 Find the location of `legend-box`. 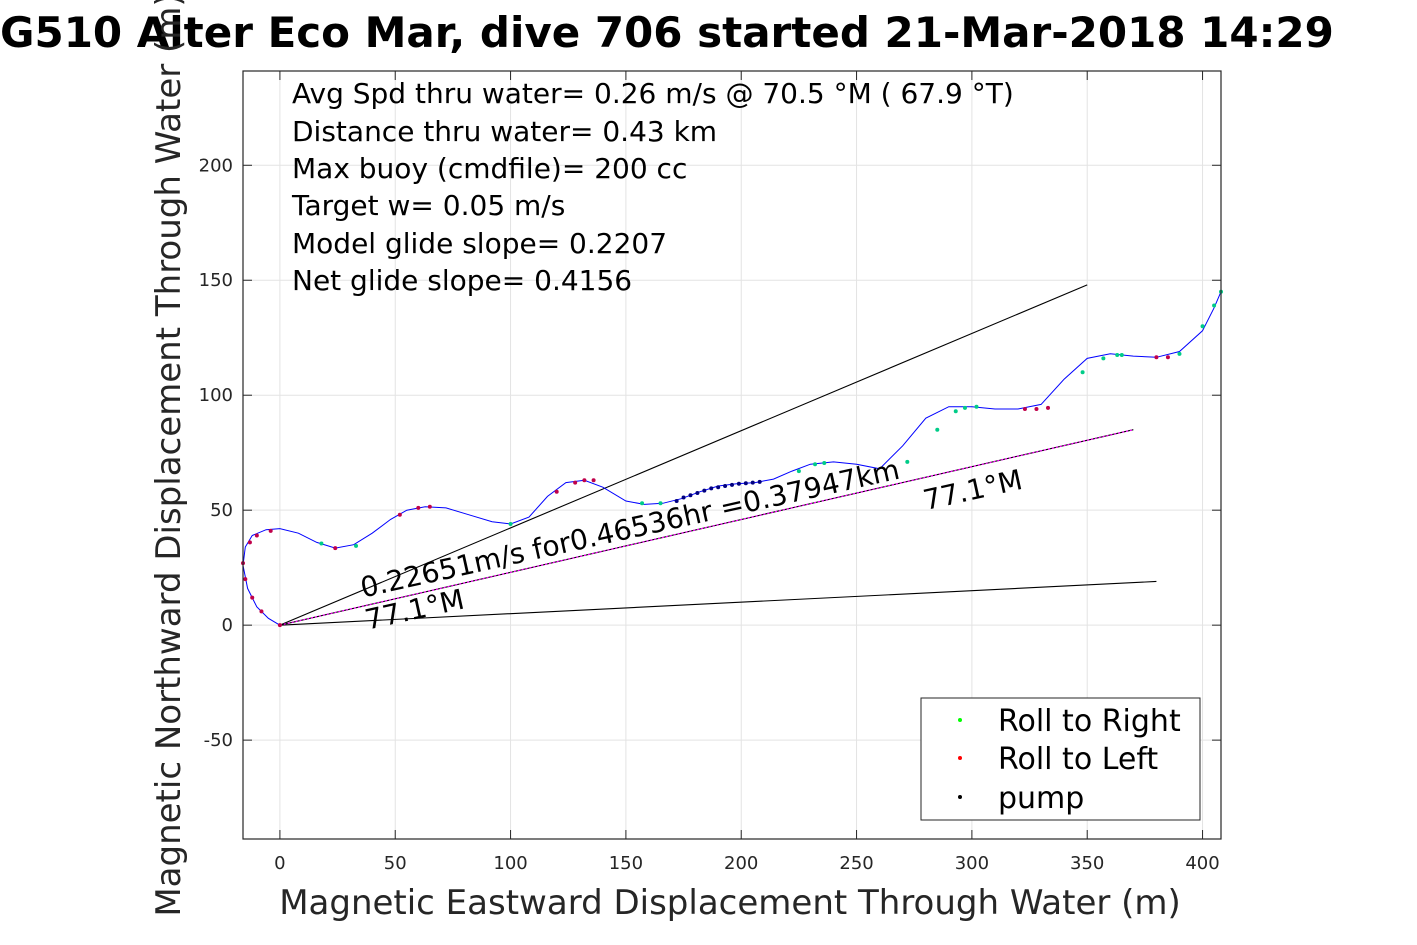

legend-box is located at coordinates (1060, 759).